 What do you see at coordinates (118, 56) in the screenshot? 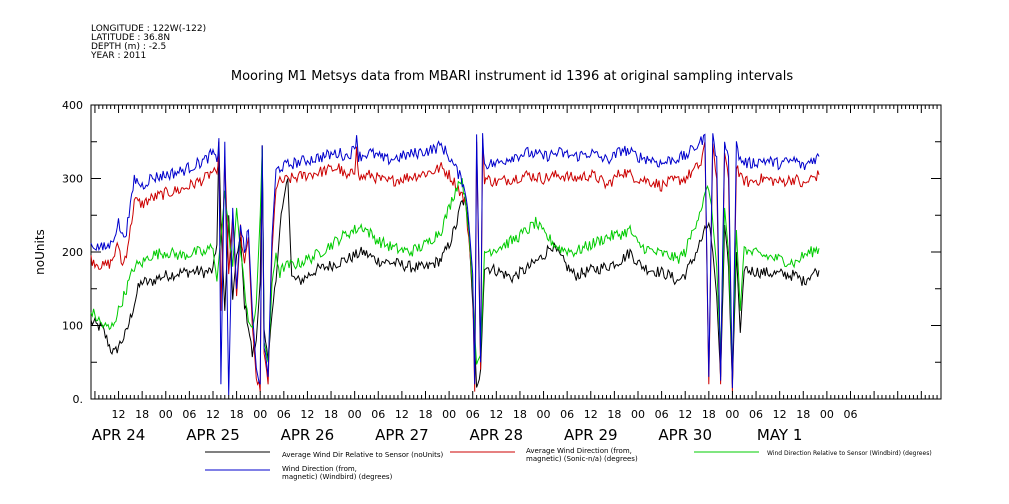
I see `meta-line: YEAR : 2011` at bounding box center [118, 56].